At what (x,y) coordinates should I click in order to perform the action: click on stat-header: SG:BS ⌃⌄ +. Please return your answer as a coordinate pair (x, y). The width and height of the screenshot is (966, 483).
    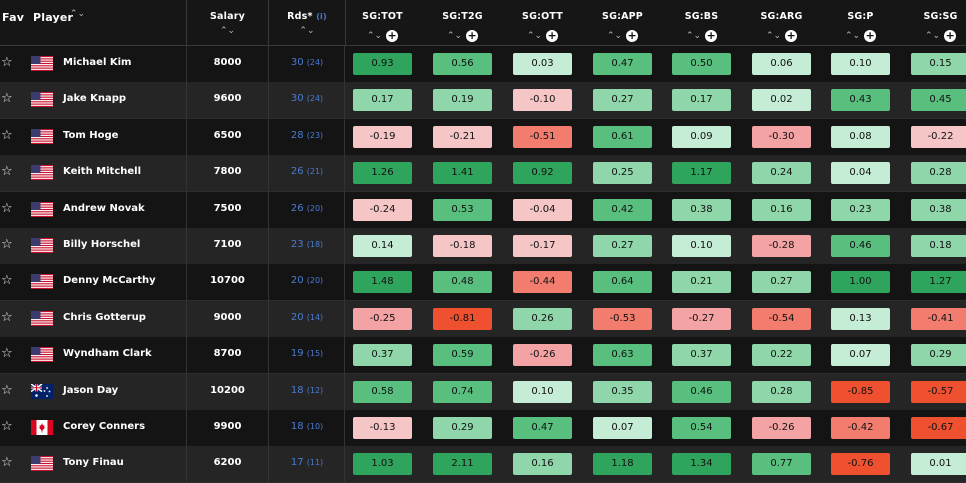
    Looking at the image, I should click on (701, 22).